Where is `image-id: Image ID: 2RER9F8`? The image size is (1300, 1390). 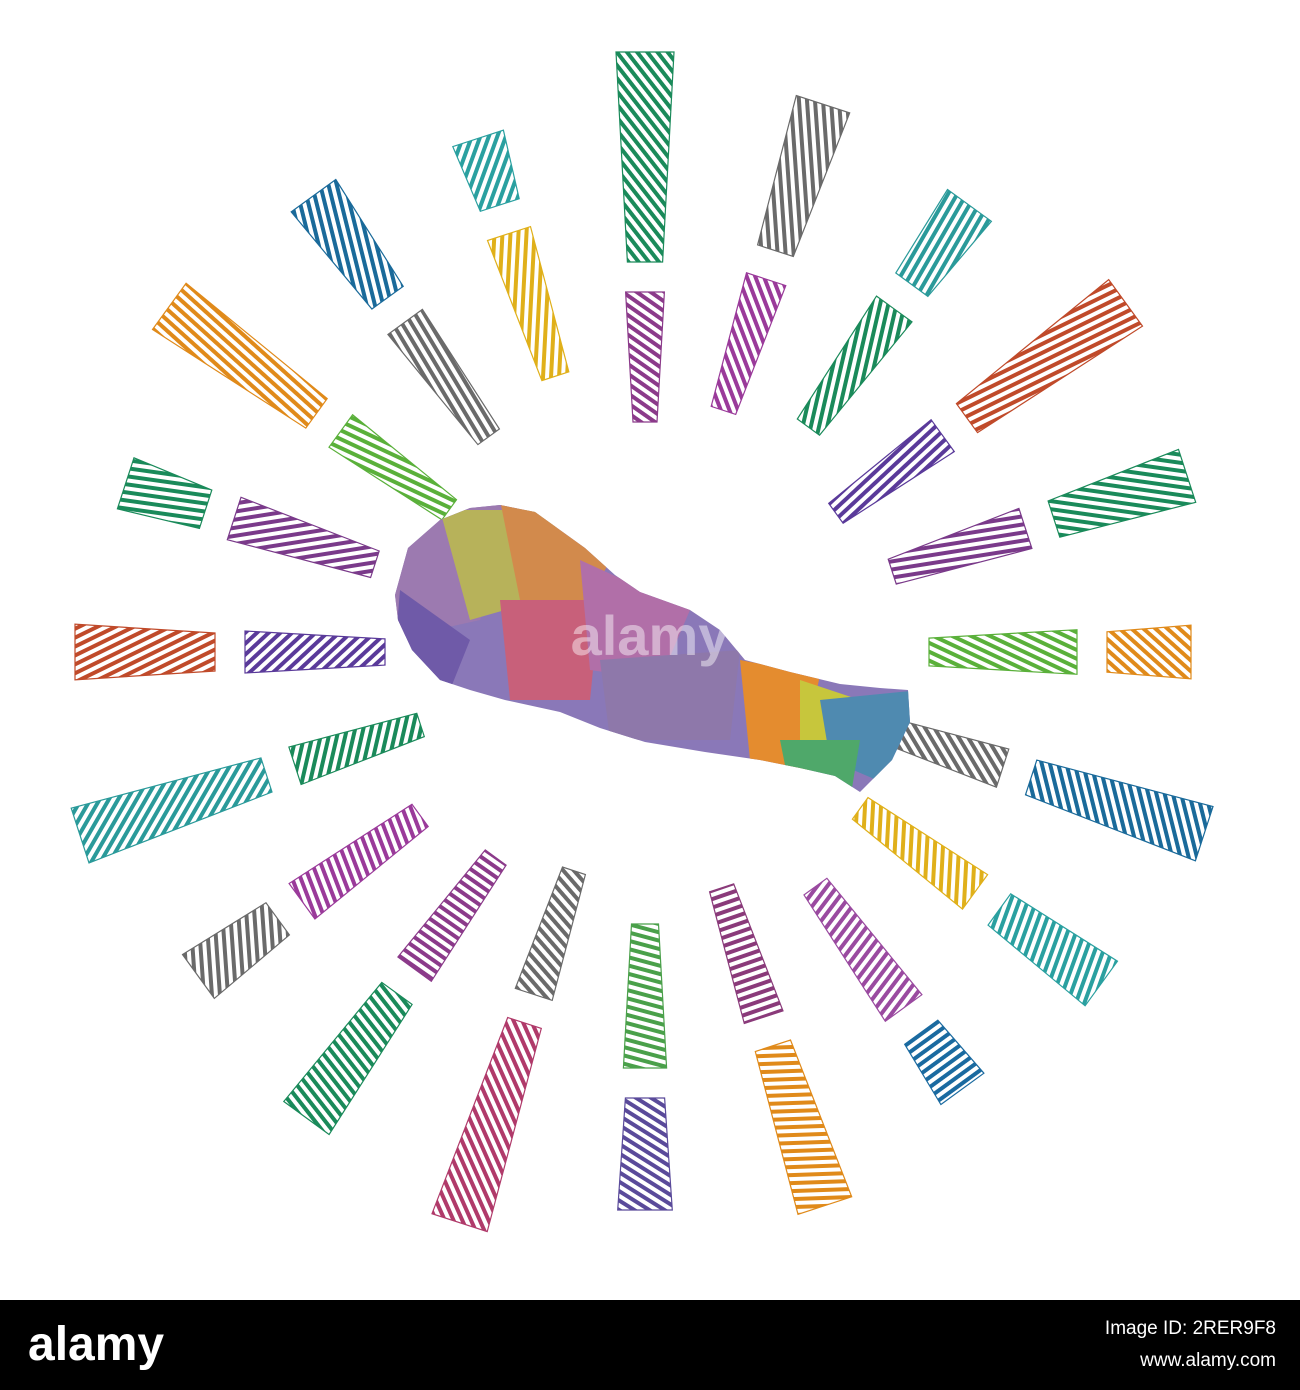 image-id: Image ID: 2RER9F8 is located at coordinates (1190, 1328).